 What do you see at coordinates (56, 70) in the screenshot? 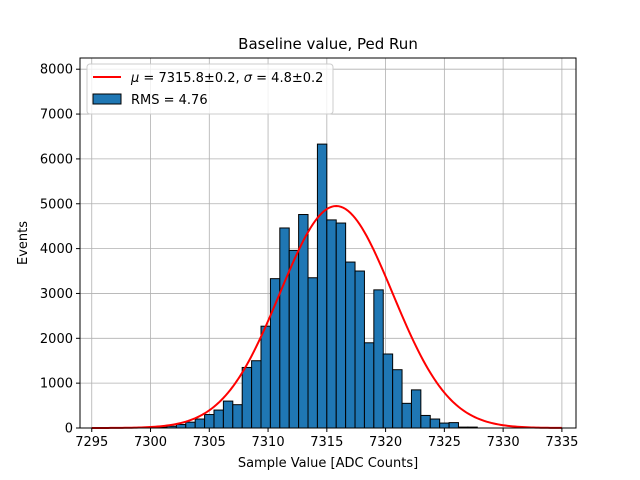
I see `y-tick-label: 8000` at bounding box center [56, 70].